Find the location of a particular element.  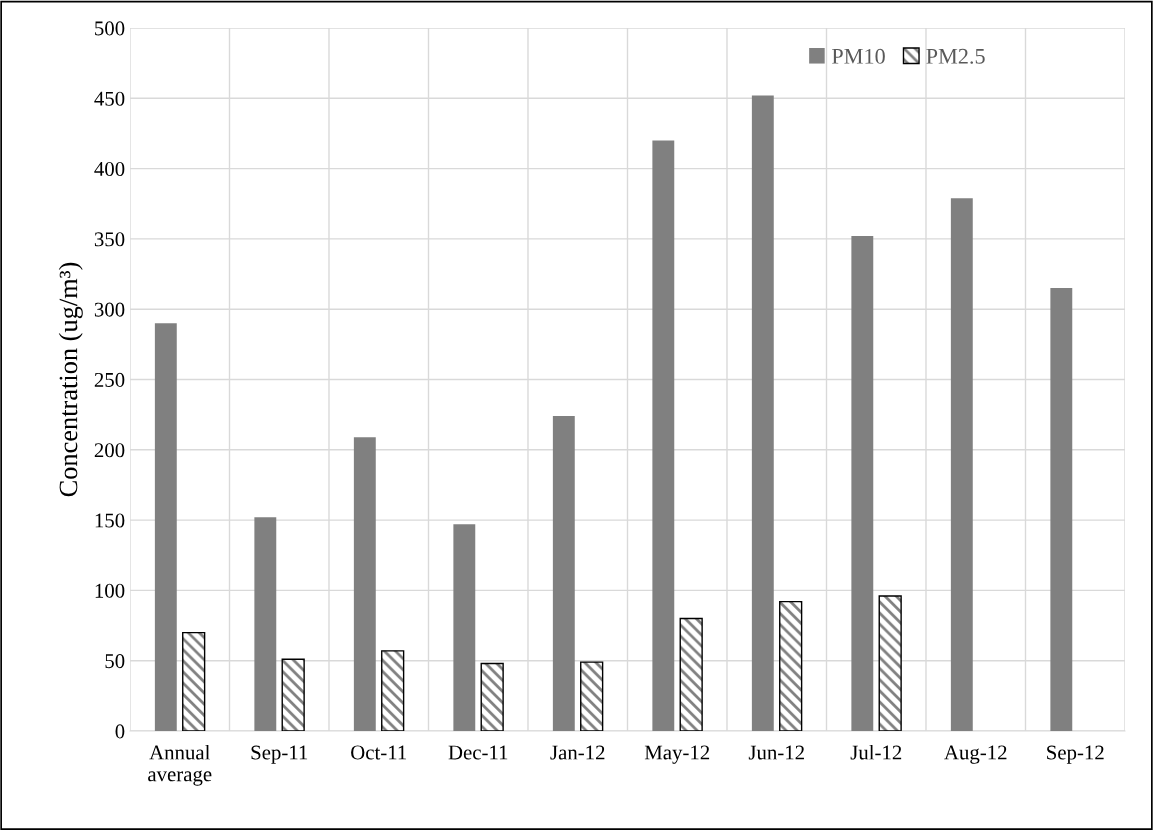

y-axis-title: Concentration (ug/m³) is located at coordinates (70, 379).